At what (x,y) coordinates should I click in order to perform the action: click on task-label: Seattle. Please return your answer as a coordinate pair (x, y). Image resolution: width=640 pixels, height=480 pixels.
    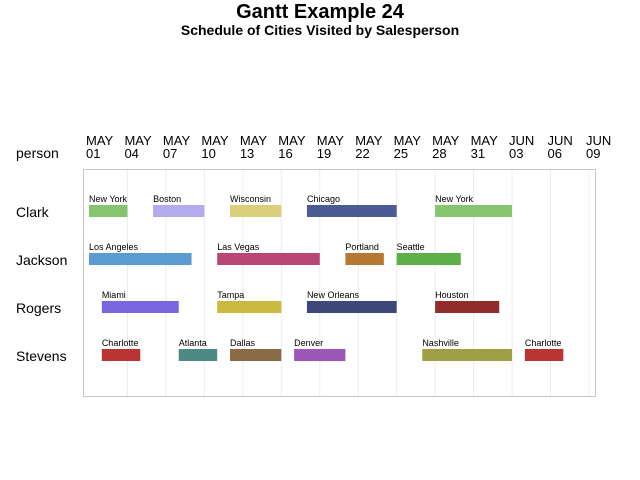
    Looking at the image, I should click on (411, 247).